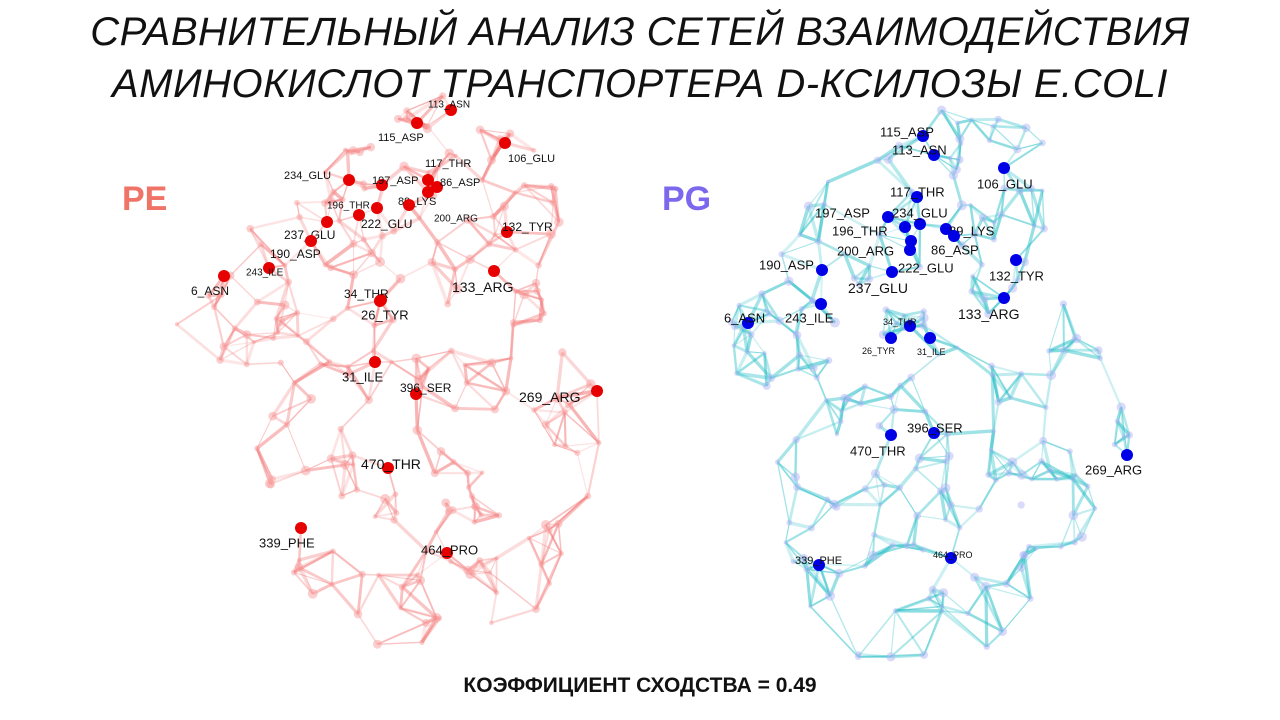  I want to click on residue-label-197-asp: 197_ASP, so click(842, 213).